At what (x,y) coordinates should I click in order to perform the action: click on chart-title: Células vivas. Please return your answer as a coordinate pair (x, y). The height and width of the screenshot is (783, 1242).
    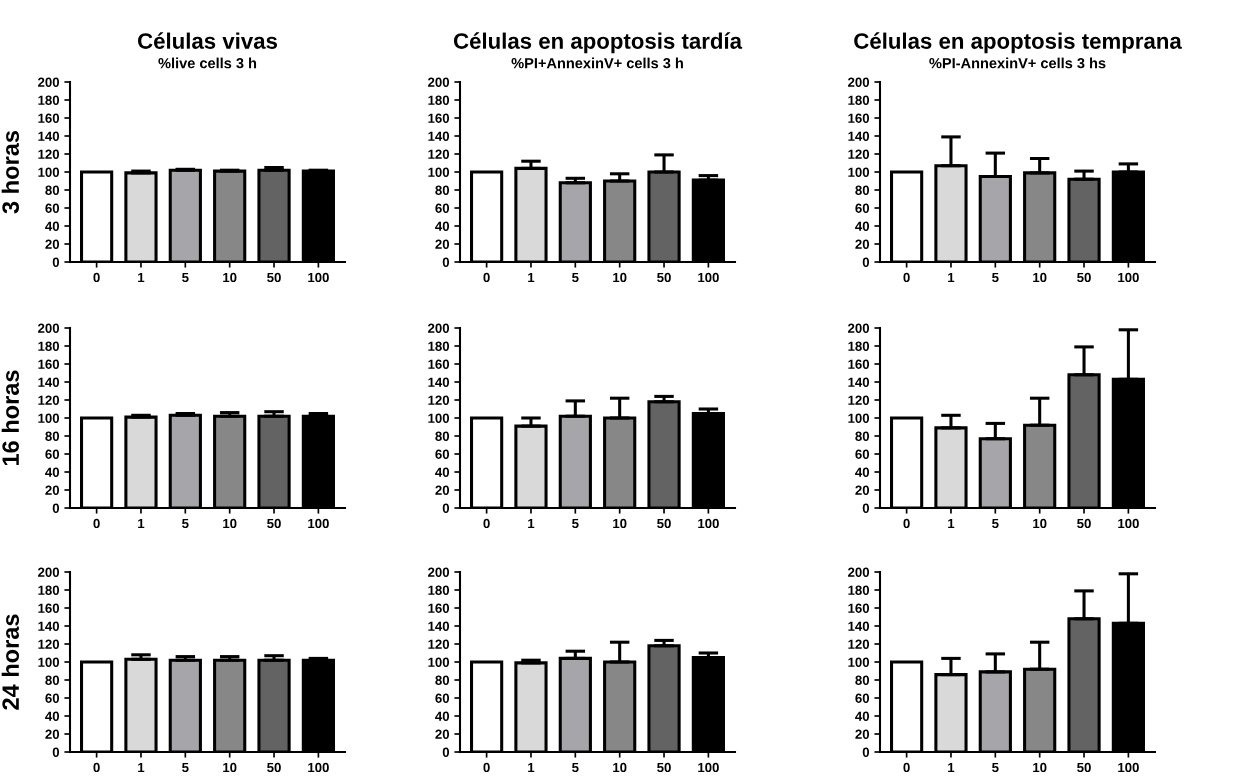
    Looking at the image, I should click on (208, 40).